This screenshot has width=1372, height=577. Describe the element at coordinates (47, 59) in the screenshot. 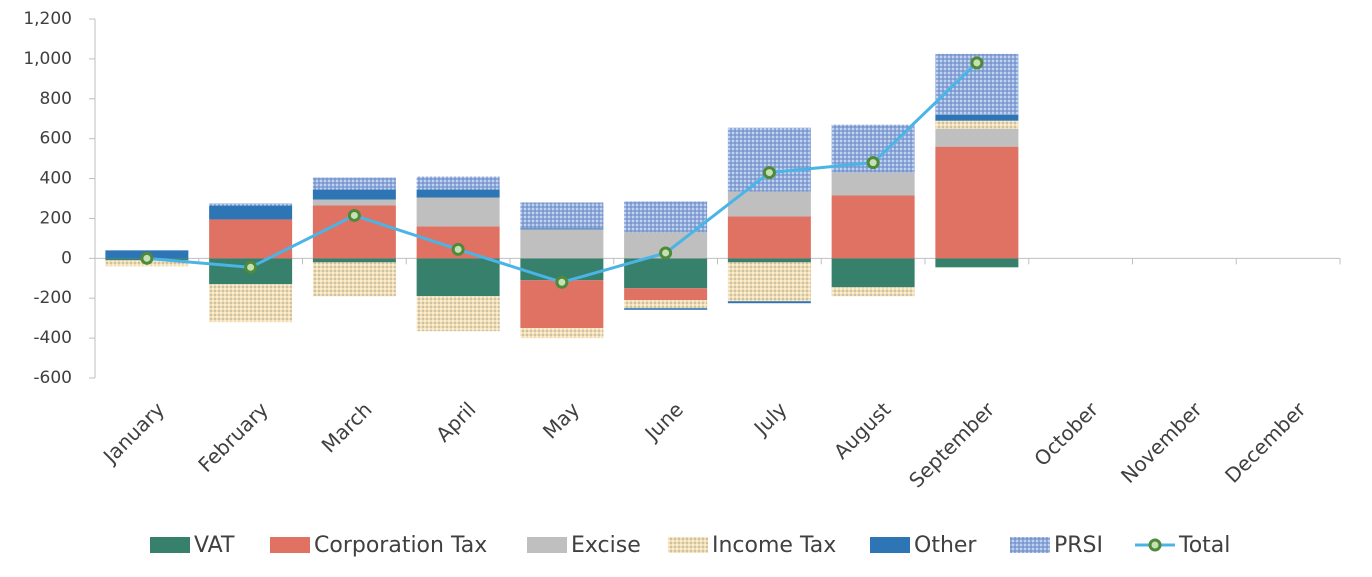

I see `y-tick-label: 1,000` at that location.